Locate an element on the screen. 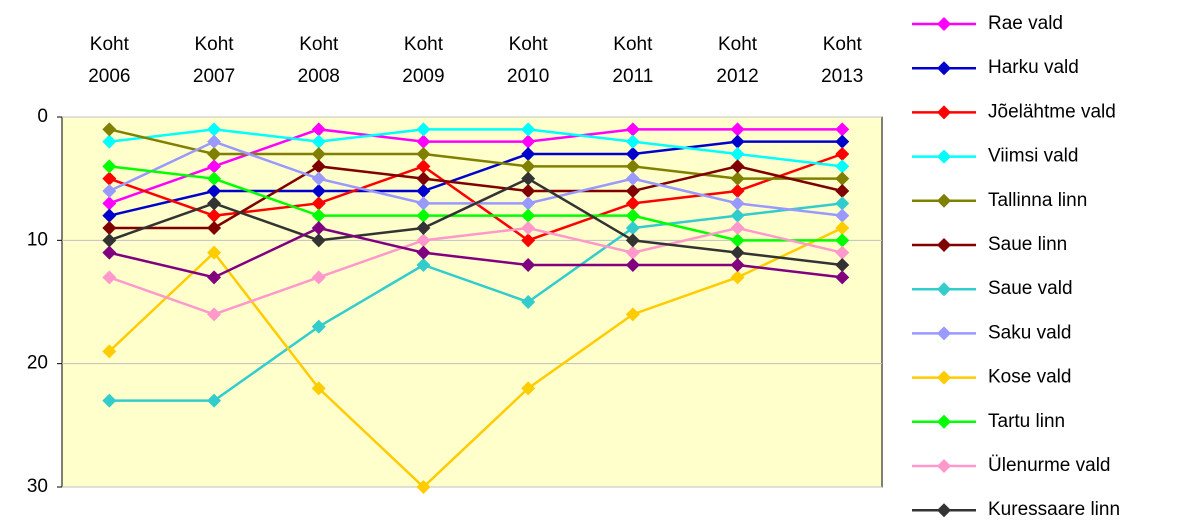  legend-label: Tallinna linn is located at coordinates (1037, 200).